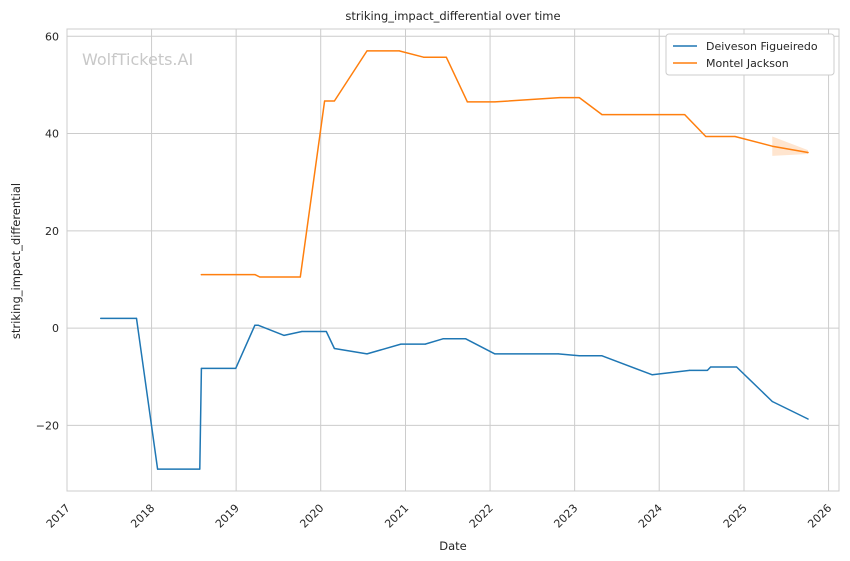  What do you see at coordinates (52, 134) in the screenshot?
I see `y-tick-label-40: 40` at bounding box center [52, 134].